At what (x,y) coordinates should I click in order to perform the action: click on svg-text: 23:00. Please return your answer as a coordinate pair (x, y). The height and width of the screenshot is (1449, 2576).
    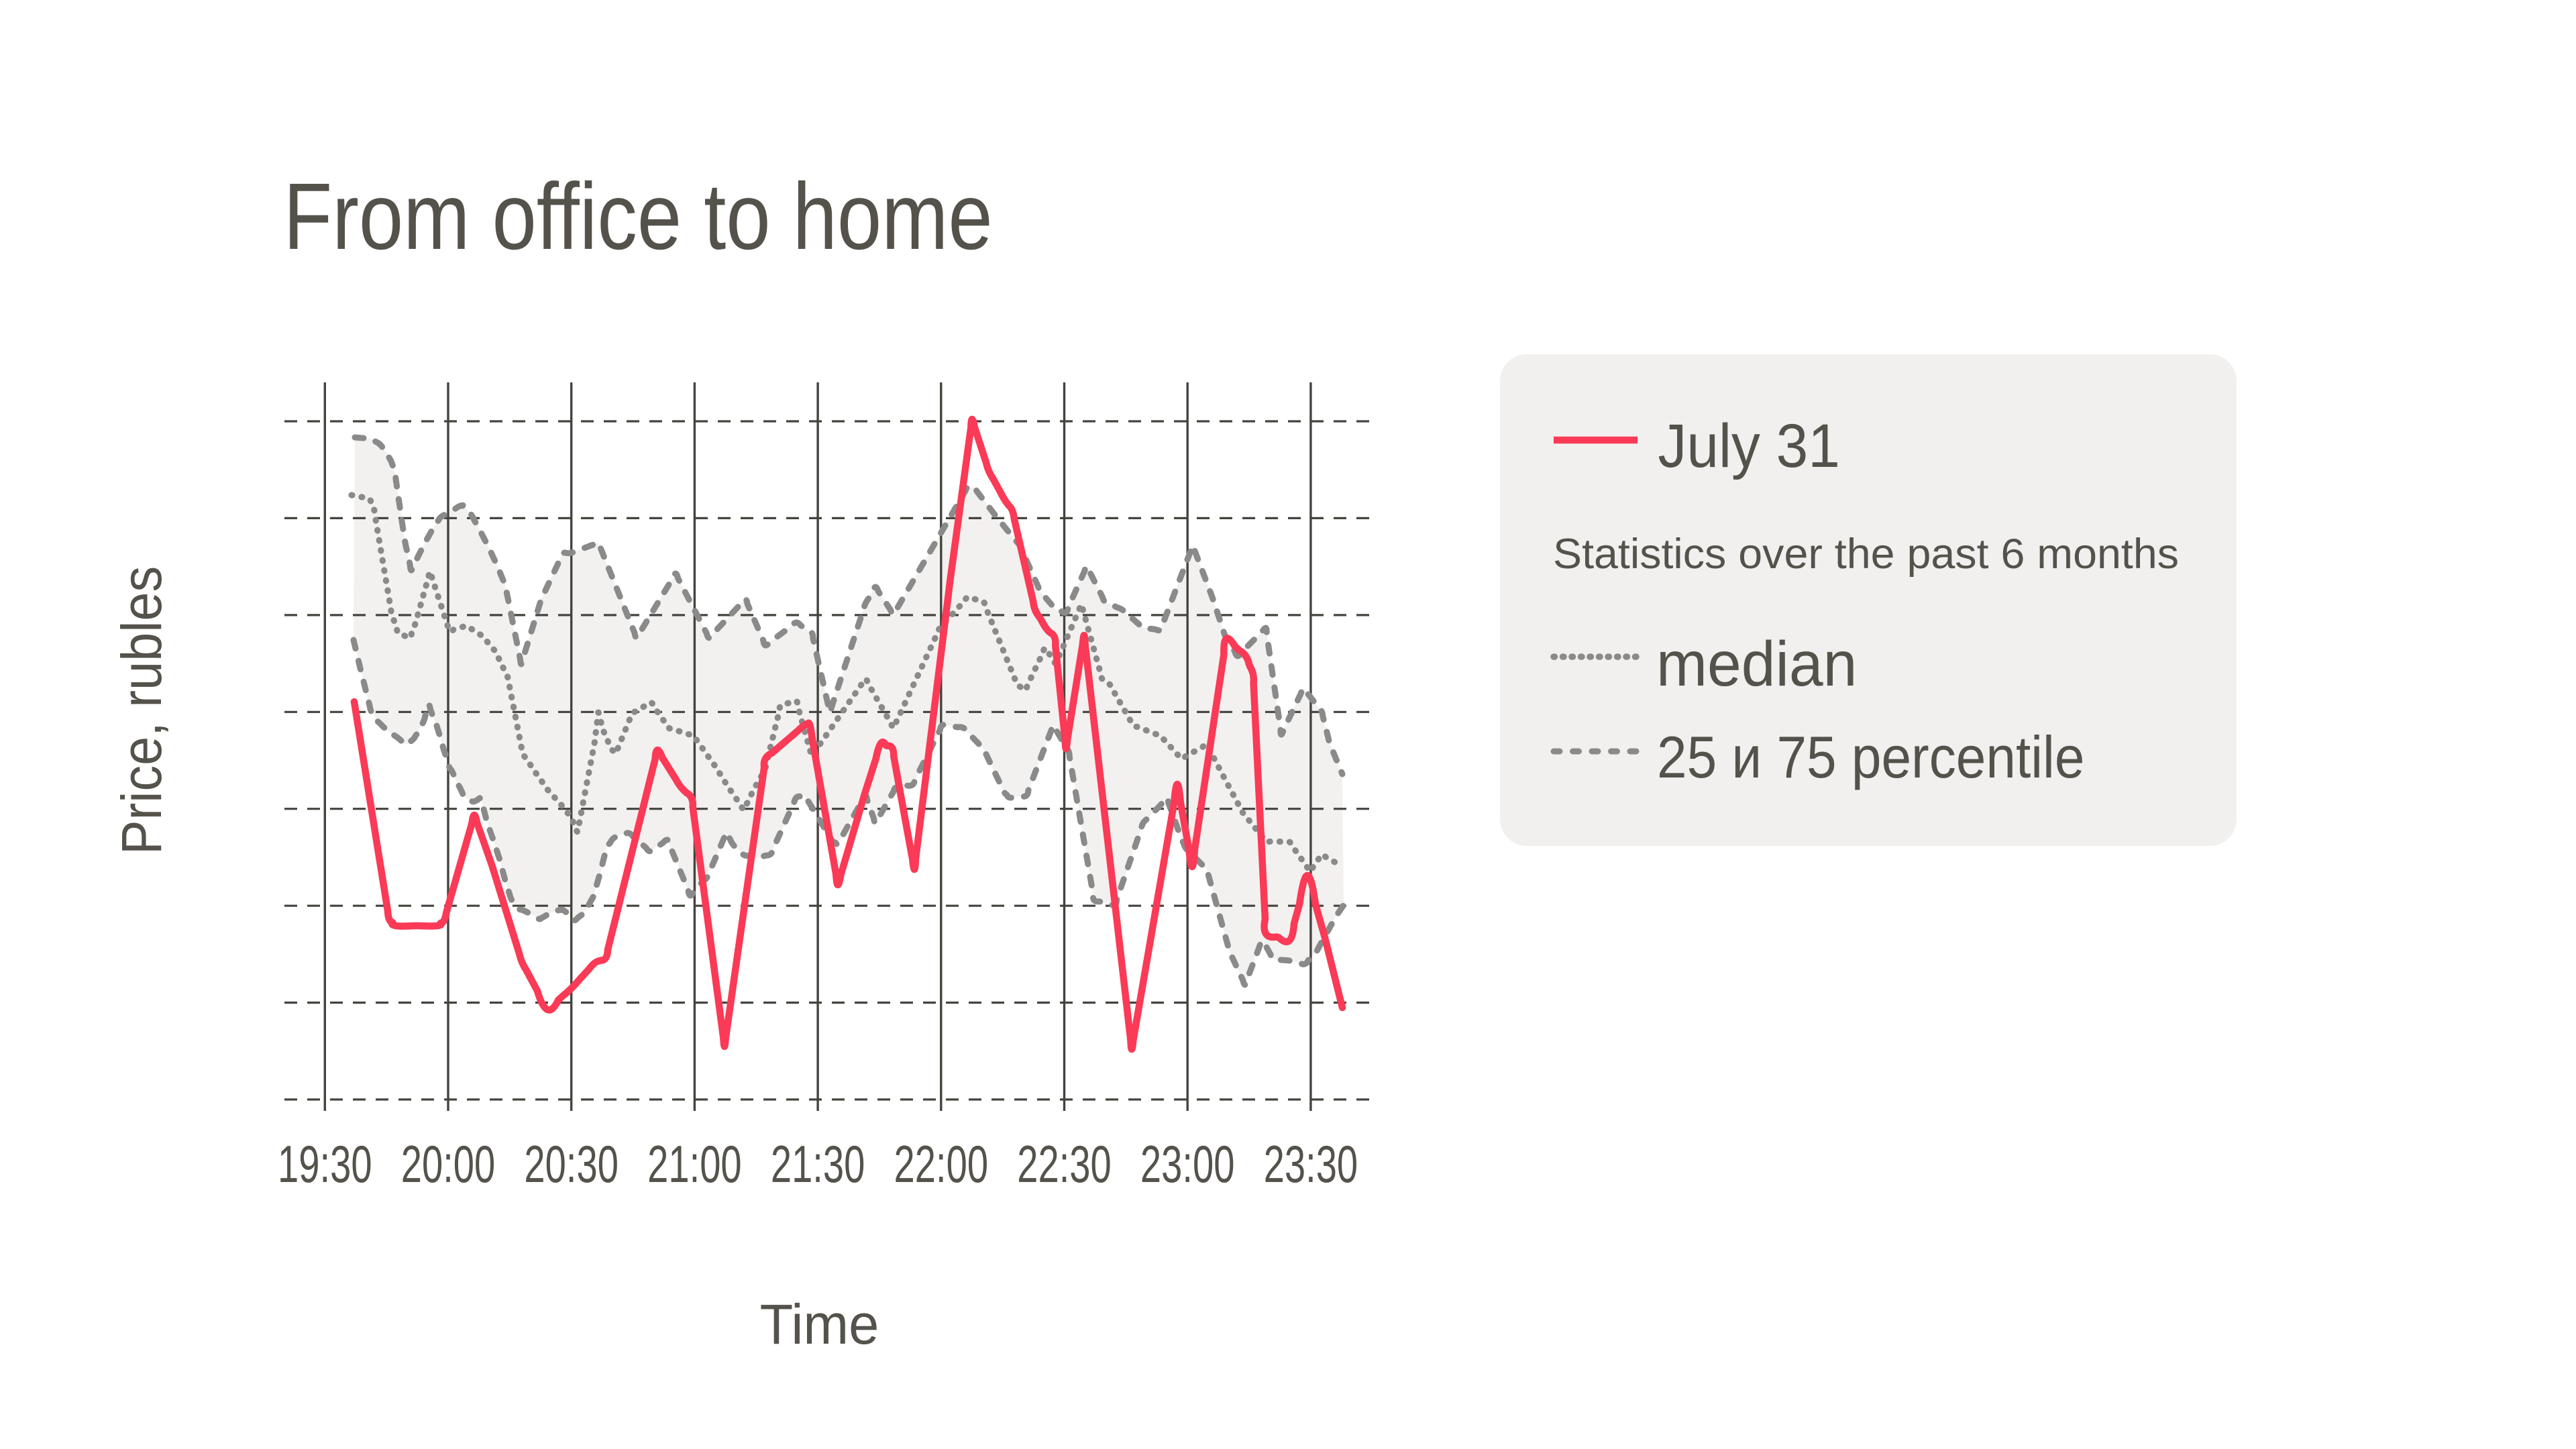
    Looking at the image, I should click on (1187, 1164).